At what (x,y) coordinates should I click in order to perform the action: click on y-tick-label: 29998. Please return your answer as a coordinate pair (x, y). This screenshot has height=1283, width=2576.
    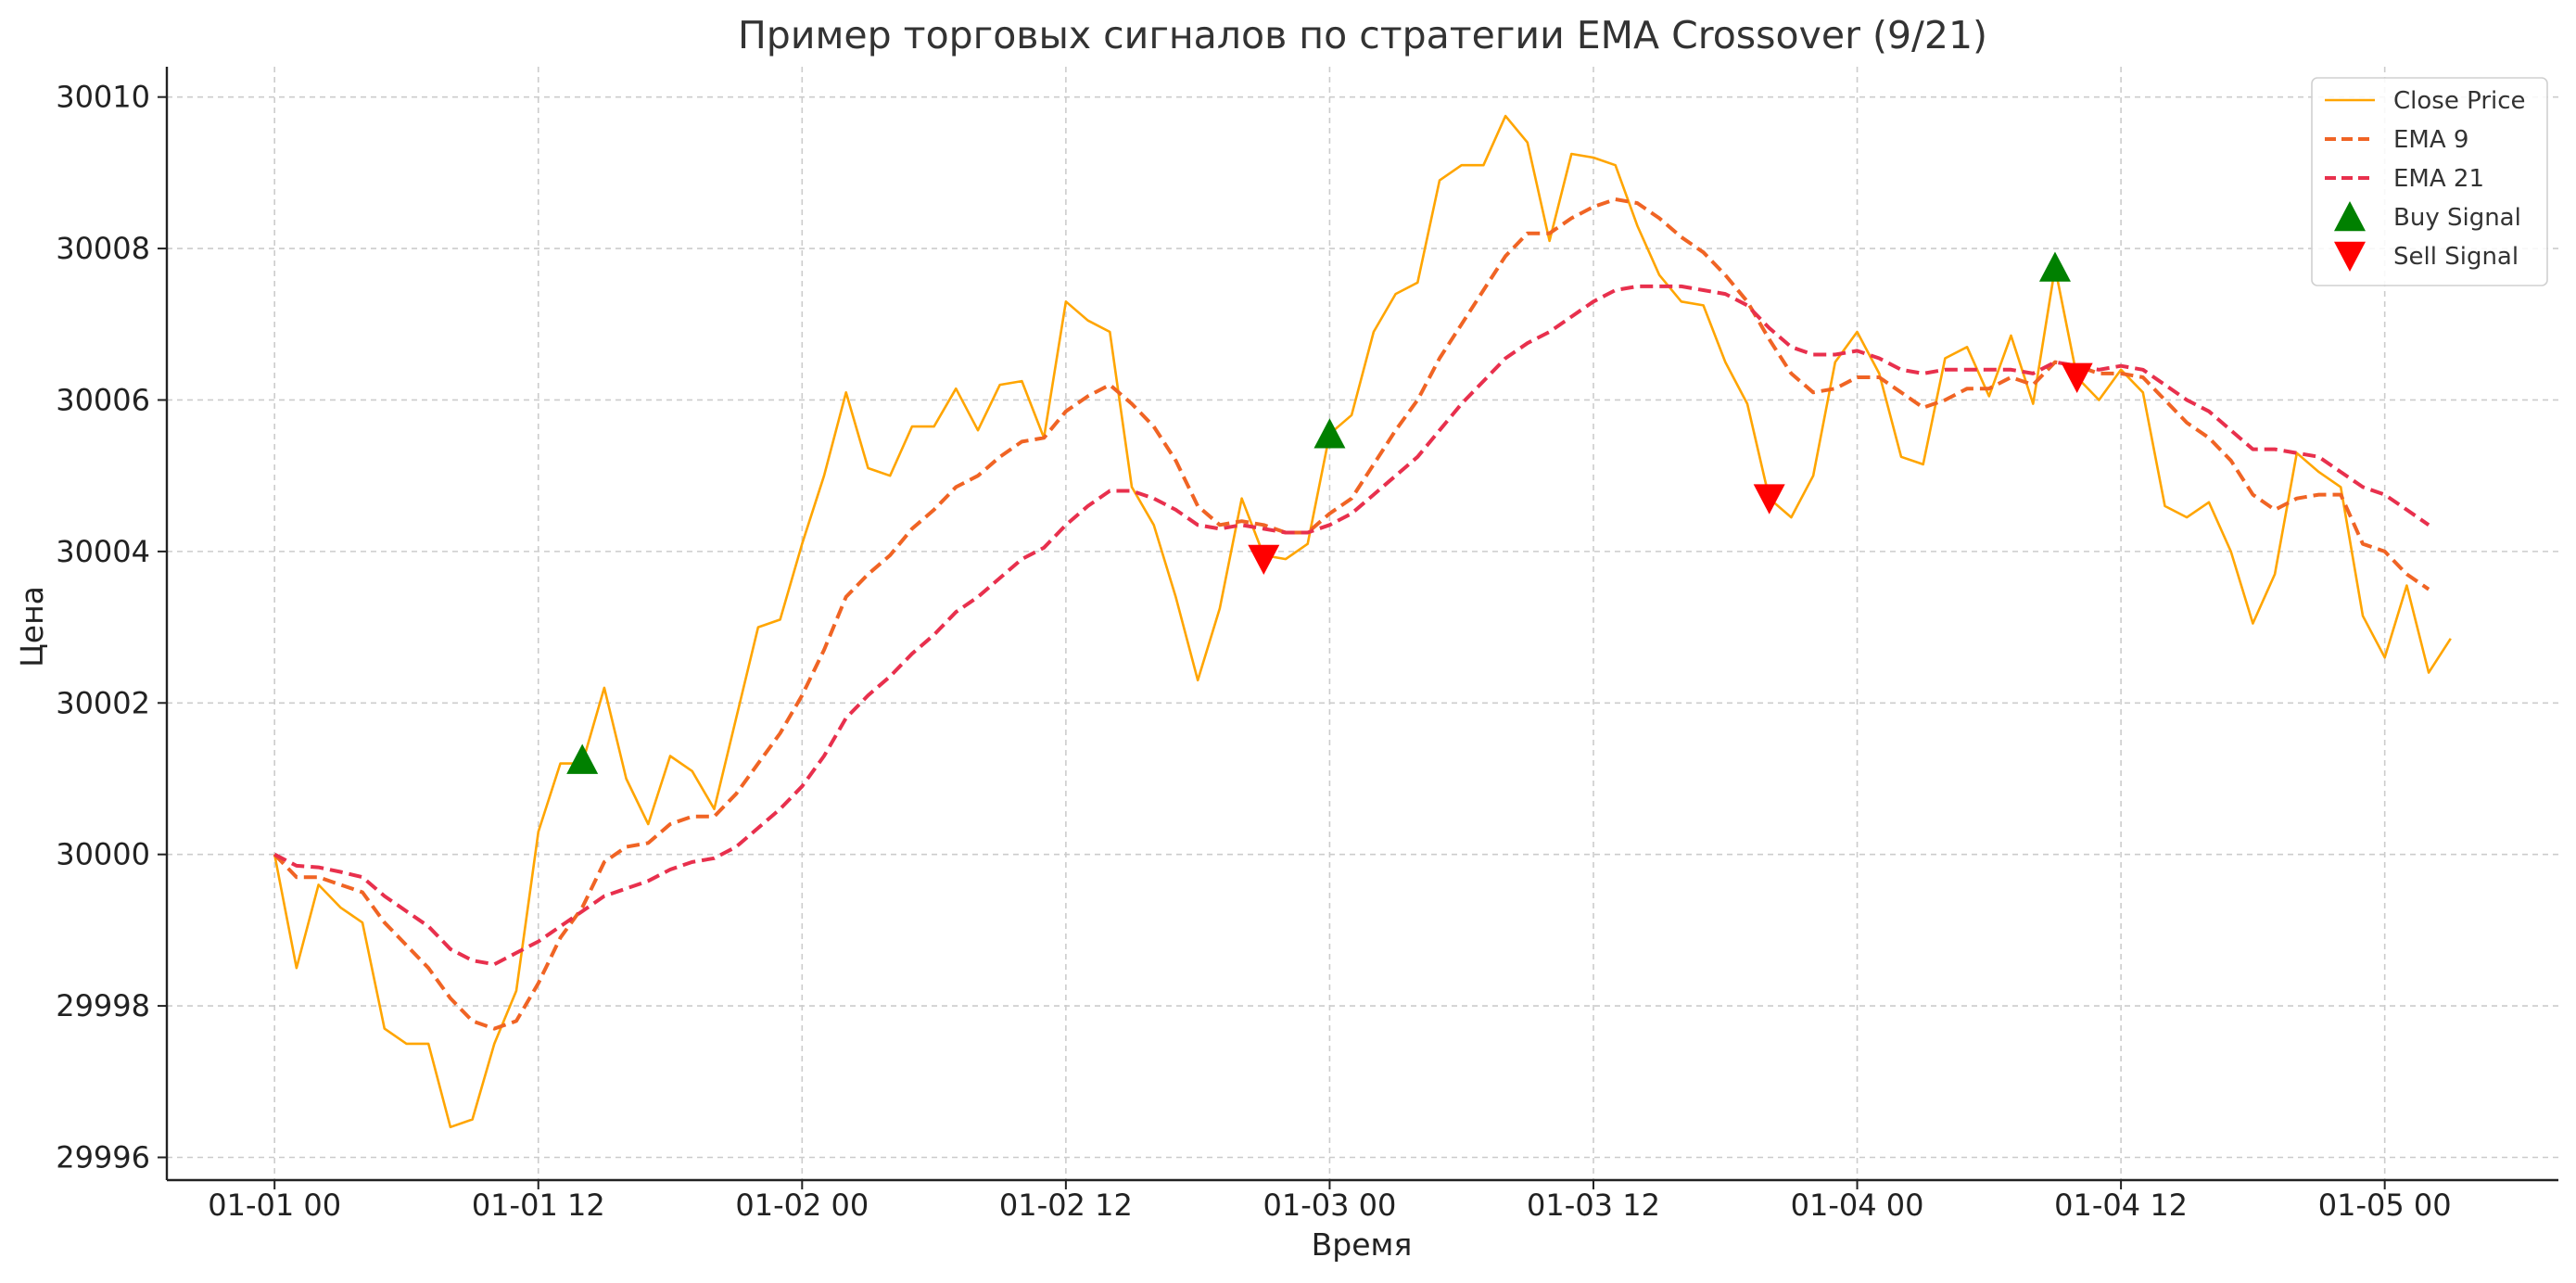
    Looking at the image, I should click on (103, 1005).